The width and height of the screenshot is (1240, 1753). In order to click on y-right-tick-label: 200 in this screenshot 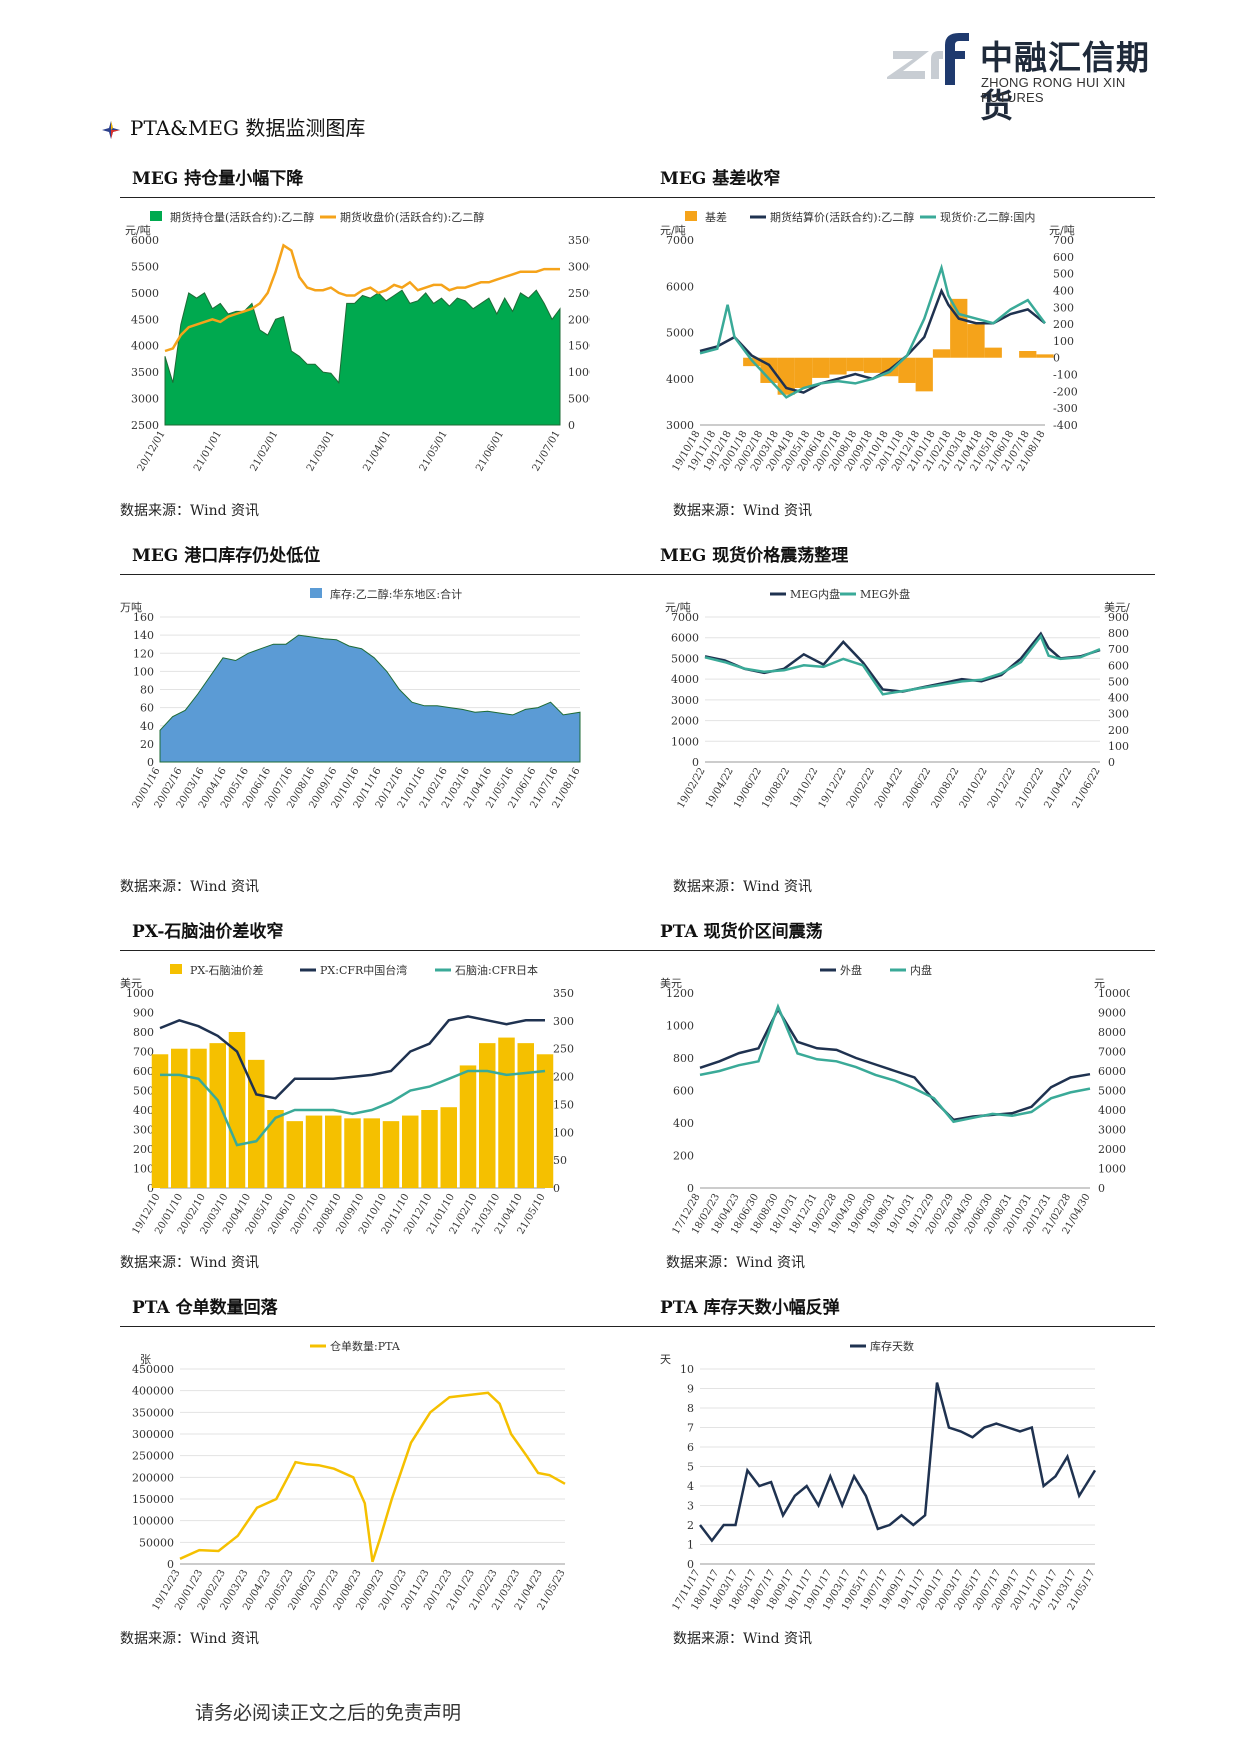, I will do `click(563, 1077)`.